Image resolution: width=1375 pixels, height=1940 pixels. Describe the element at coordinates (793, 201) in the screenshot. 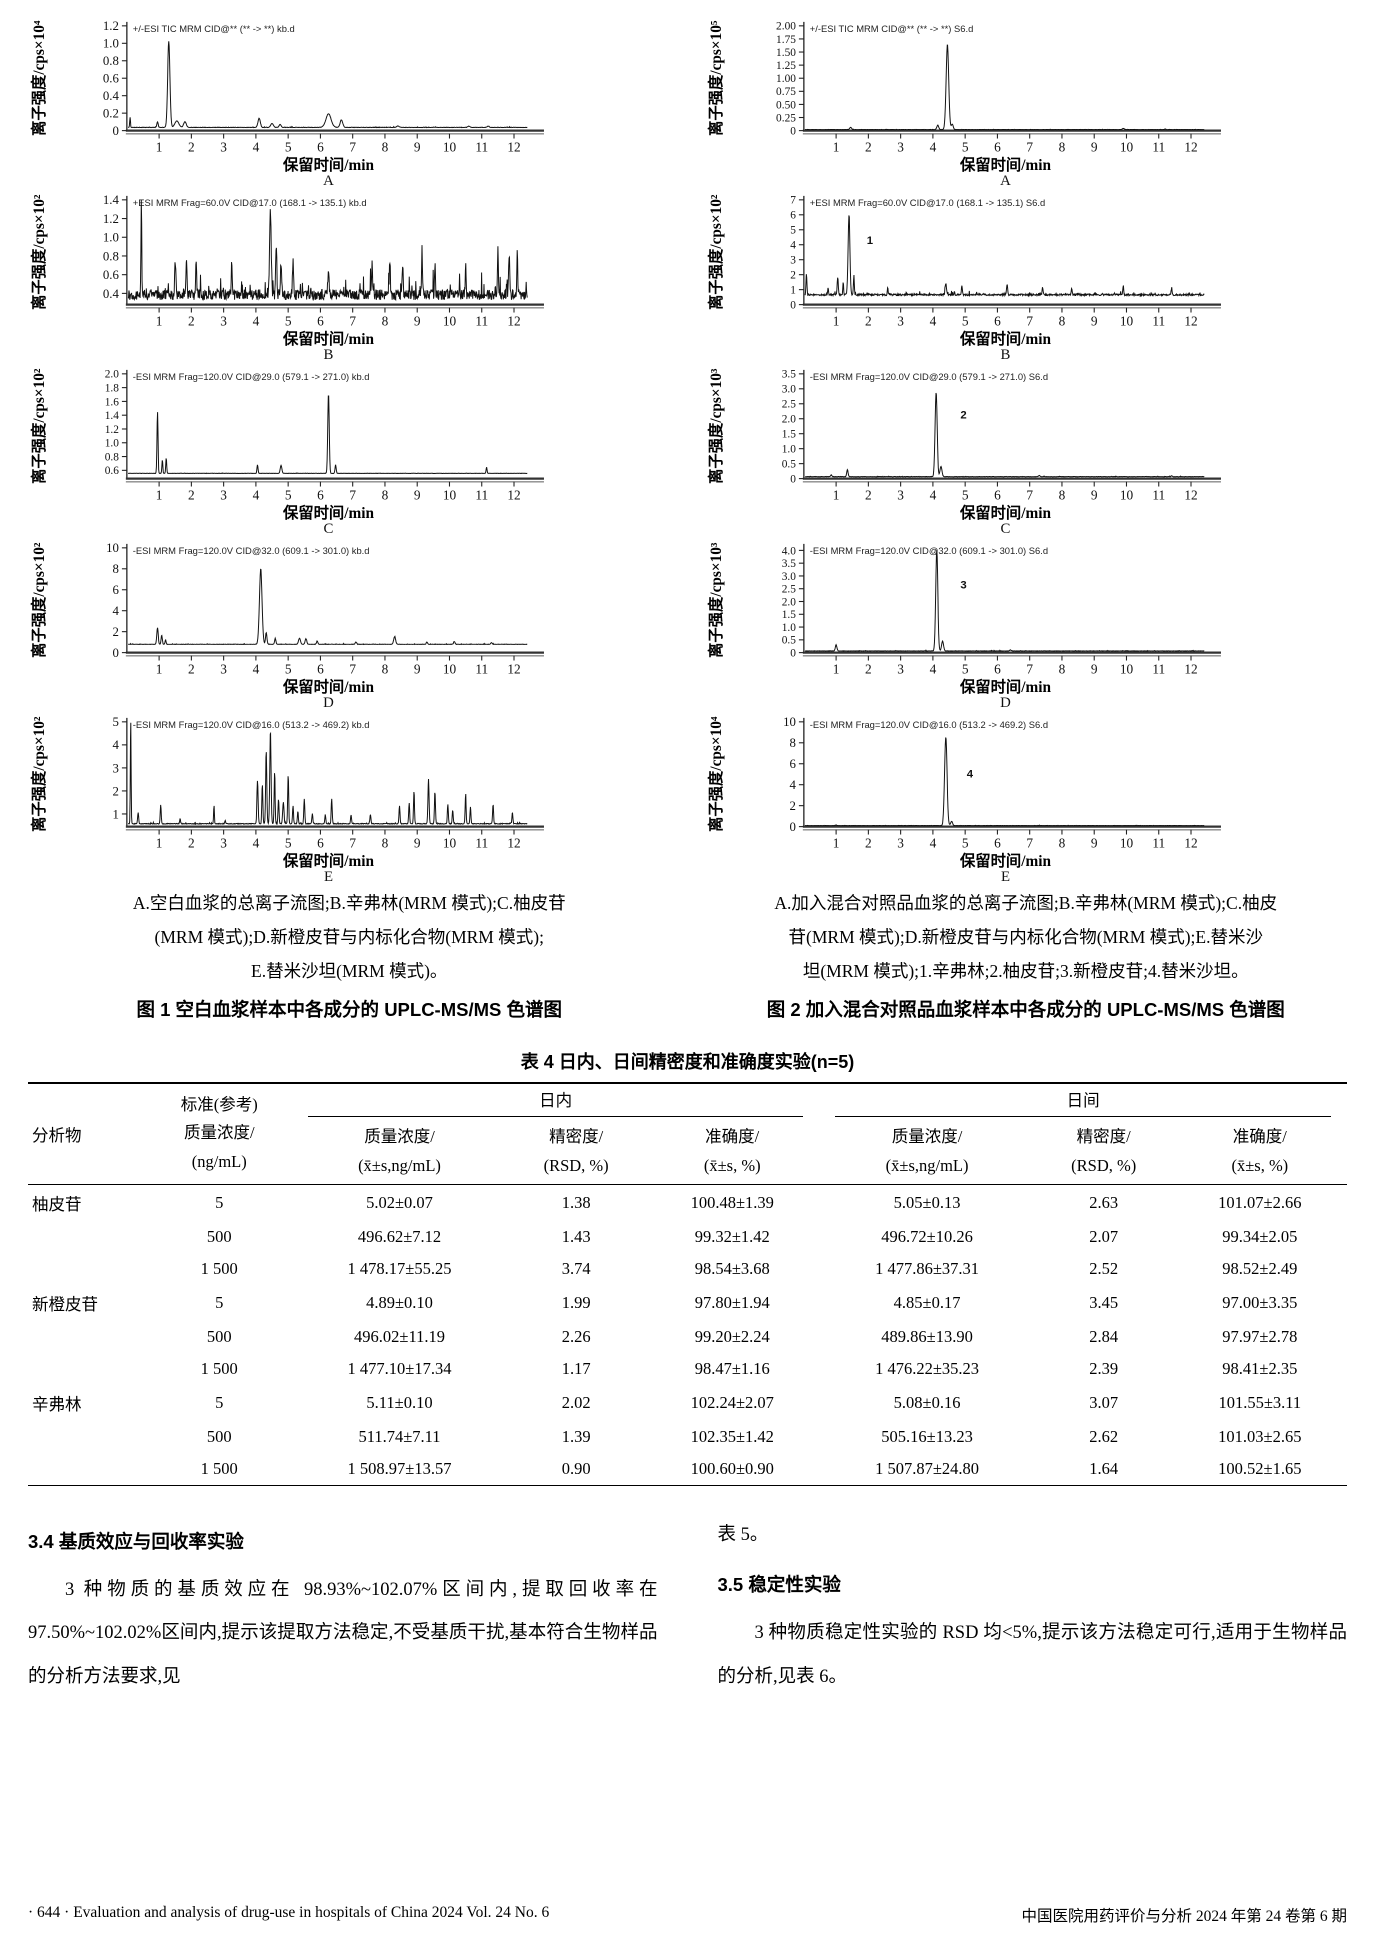

I see `y-tick-label: 7` at that location.